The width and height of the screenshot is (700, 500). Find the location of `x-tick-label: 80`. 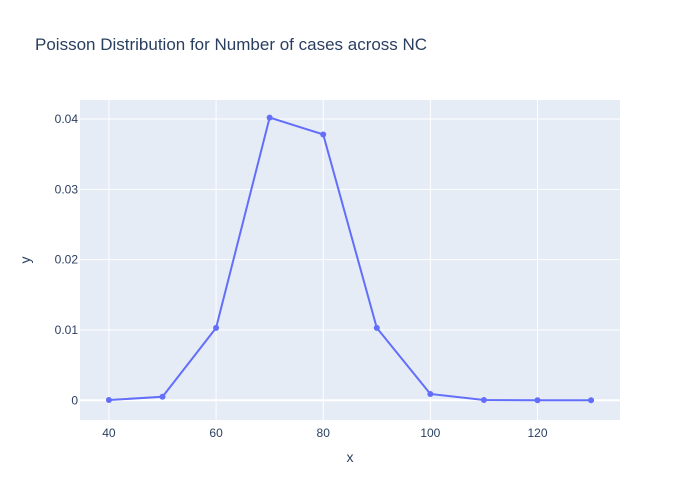

x-tick-label: 80 is located at coordinates (324, 433).